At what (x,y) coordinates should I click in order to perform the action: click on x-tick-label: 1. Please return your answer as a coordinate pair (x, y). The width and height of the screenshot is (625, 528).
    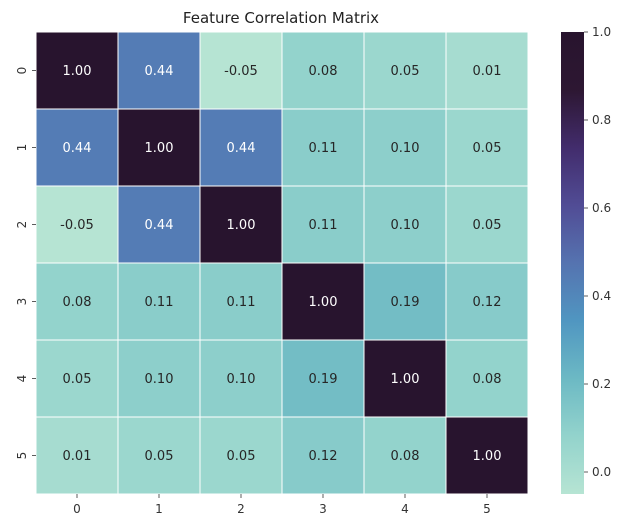
    Looking at the image, I should click on (159, 509).